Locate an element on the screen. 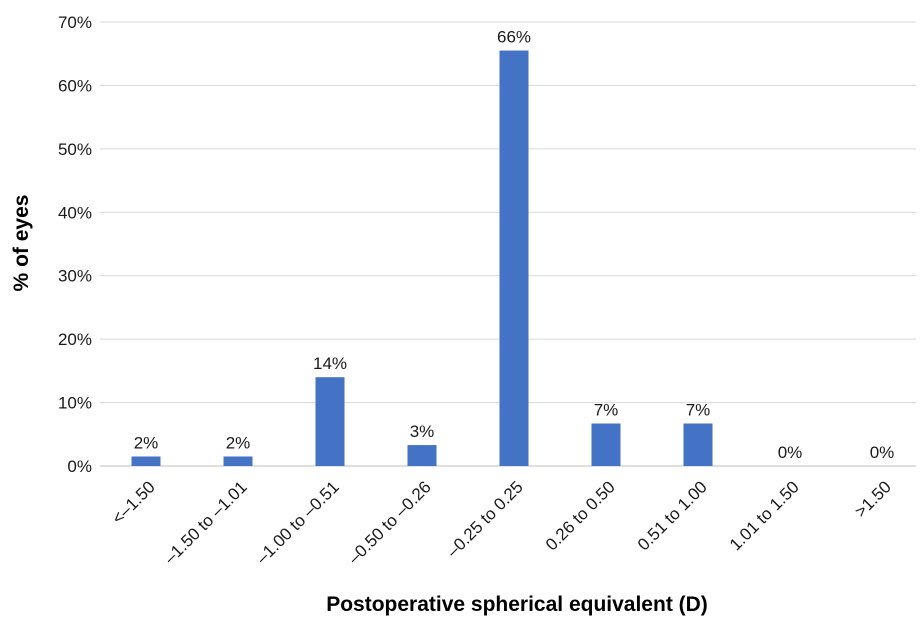 This screenshot has width=922, height=619. x-tick-label: 0.26 to 0.50 is located at coordinates (580, 515).